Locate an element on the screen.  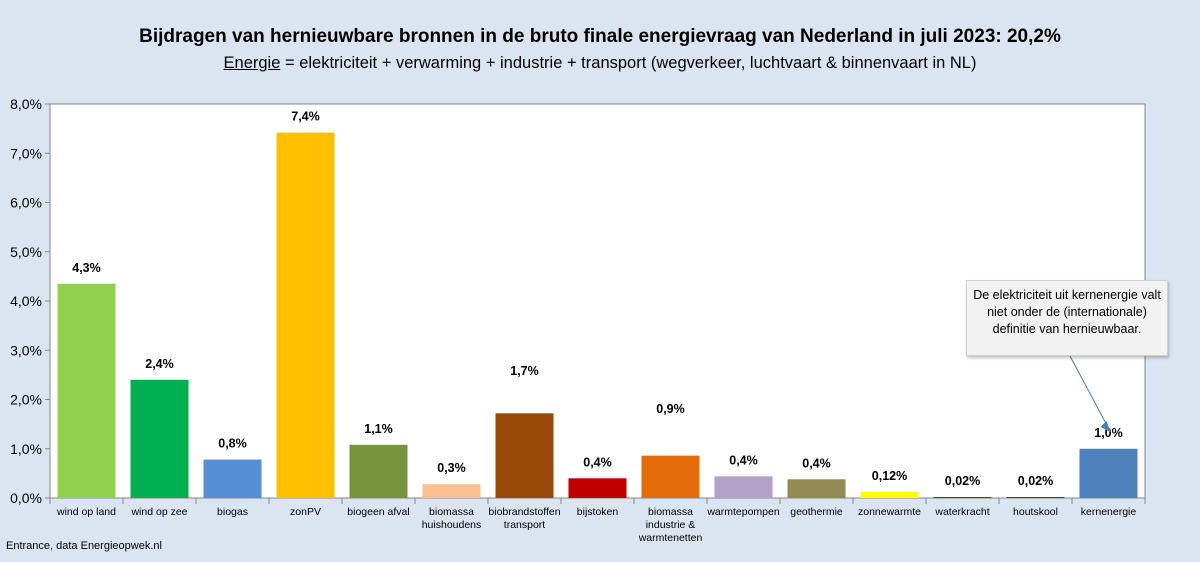
y-tick-label: 2,0% is located at coordinates (26, 400).